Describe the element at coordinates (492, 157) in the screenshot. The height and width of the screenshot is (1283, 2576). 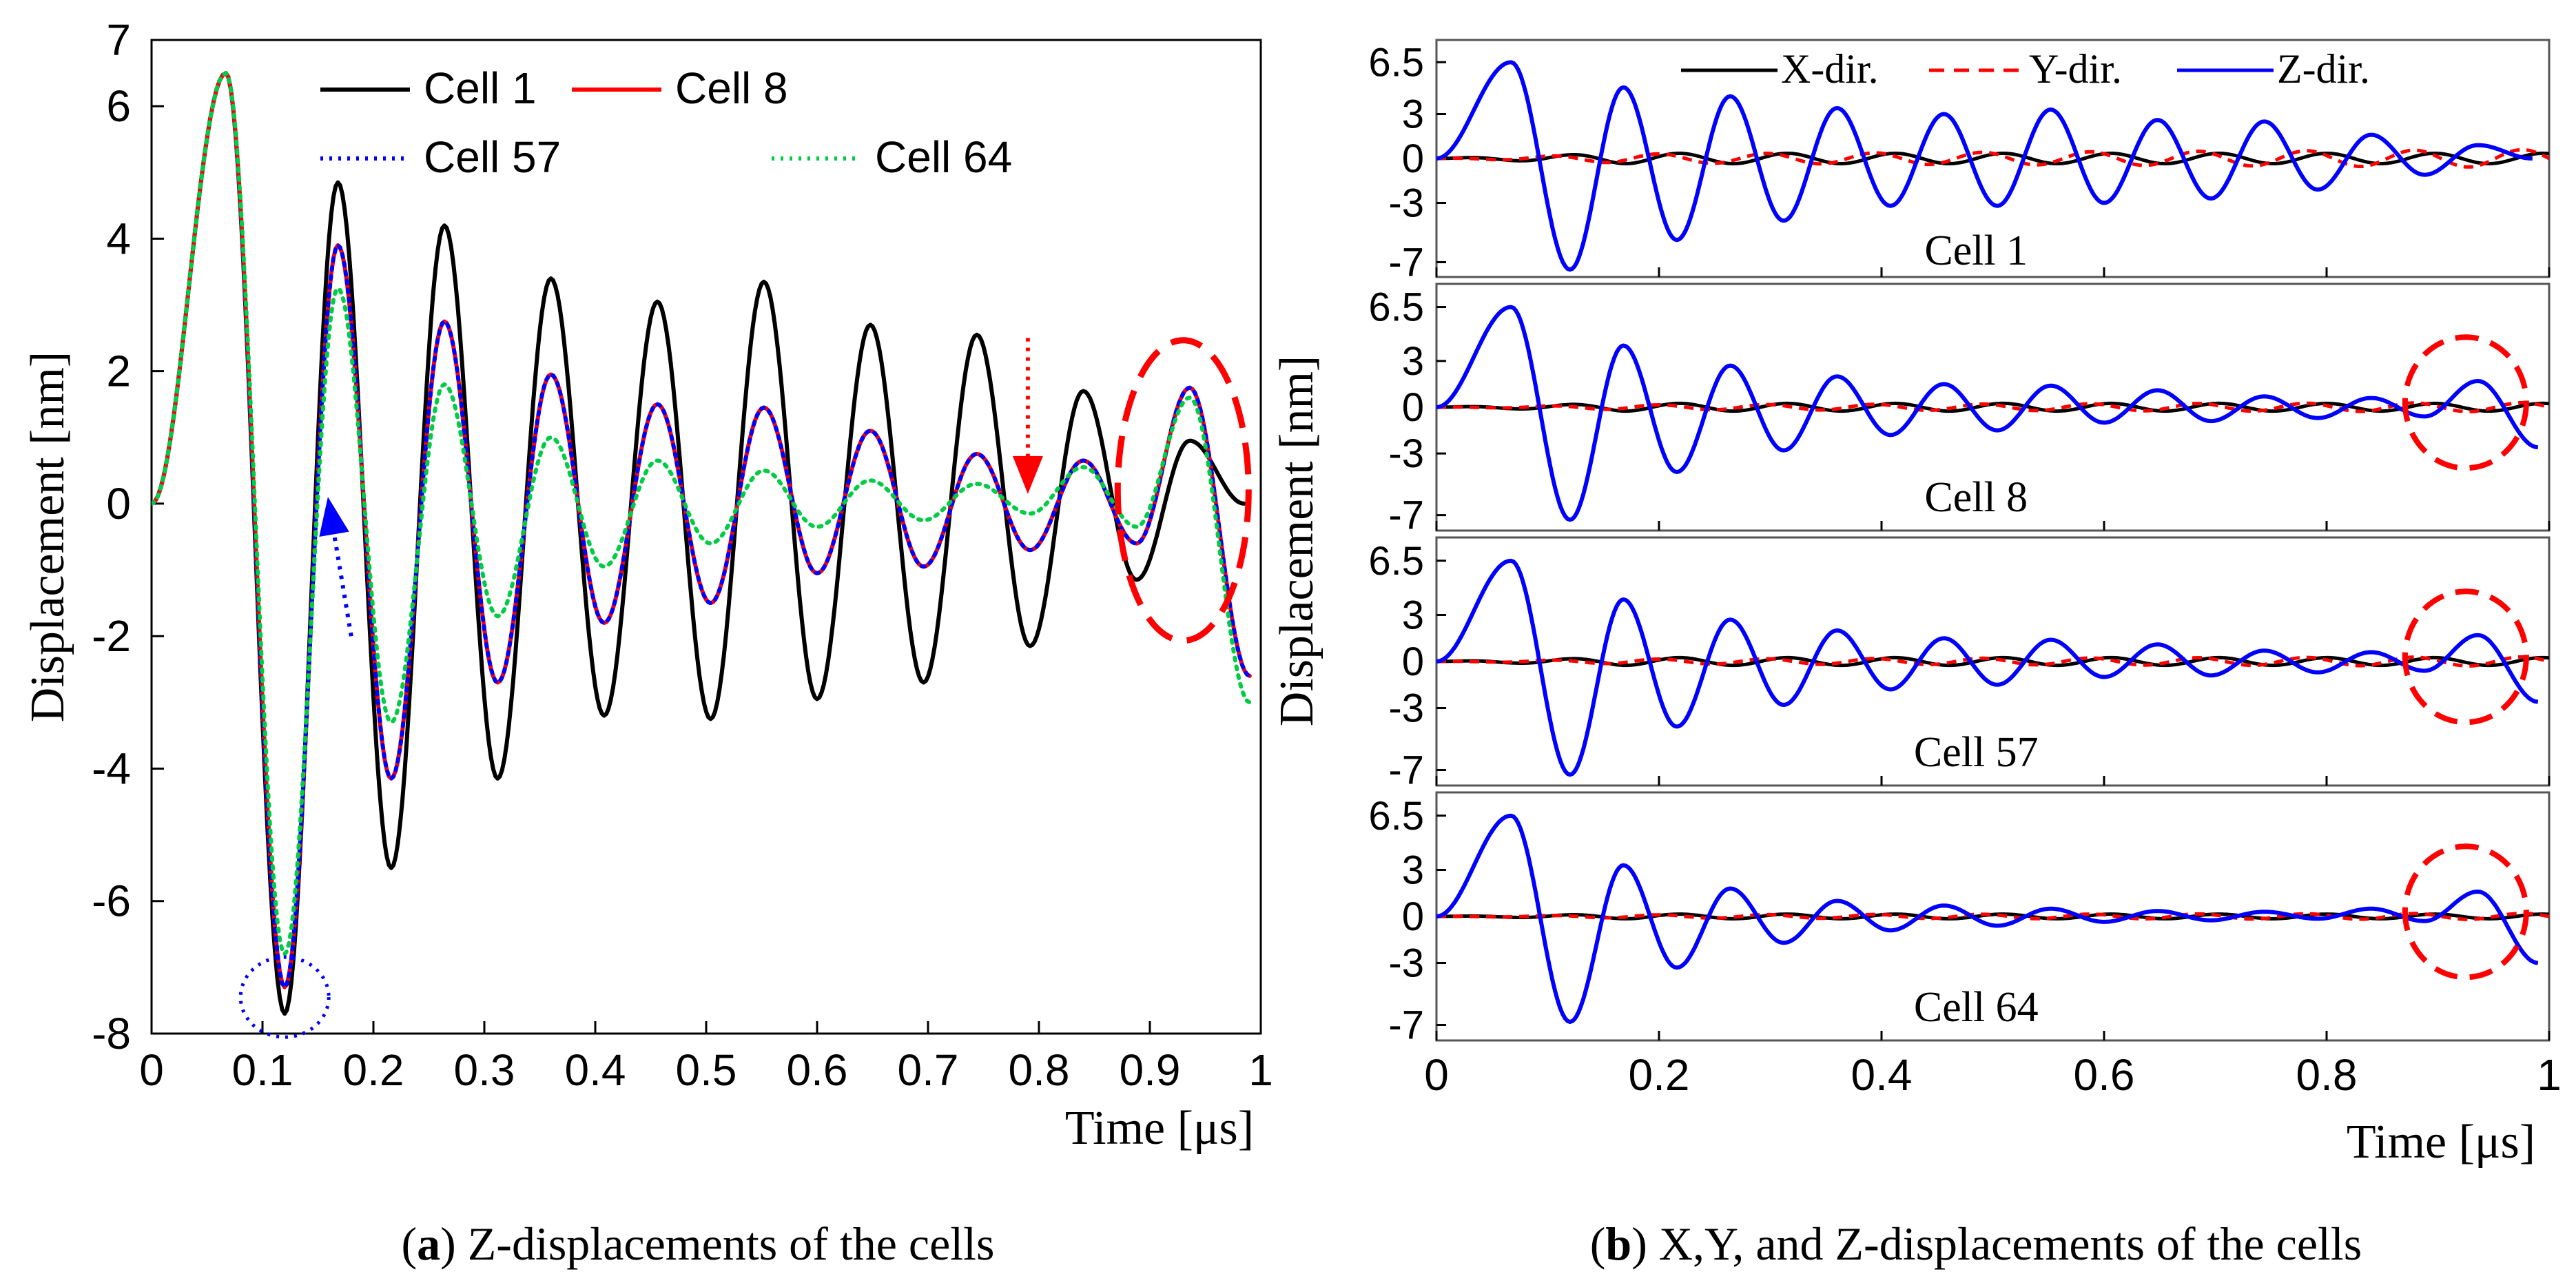
I see `legend-label-a: Cell 57` at that location.